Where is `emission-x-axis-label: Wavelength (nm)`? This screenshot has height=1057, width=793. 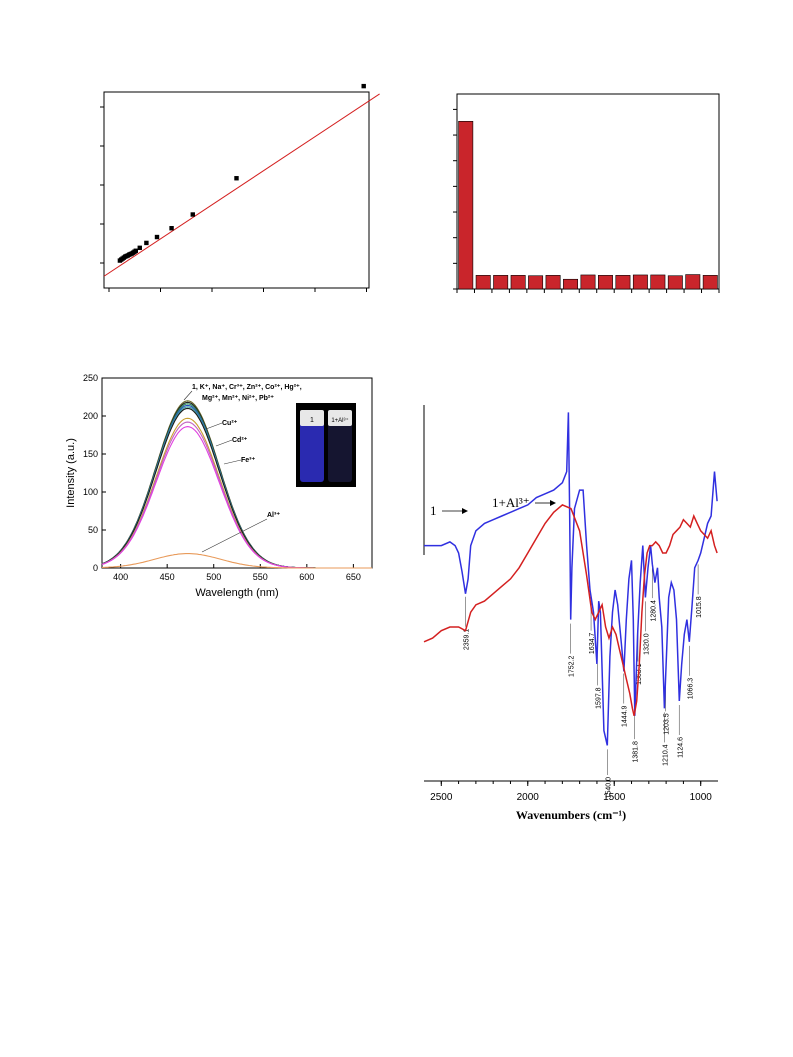
emission-x-axis-label: Wavelength (nm) is located at coordinates (236, 593).